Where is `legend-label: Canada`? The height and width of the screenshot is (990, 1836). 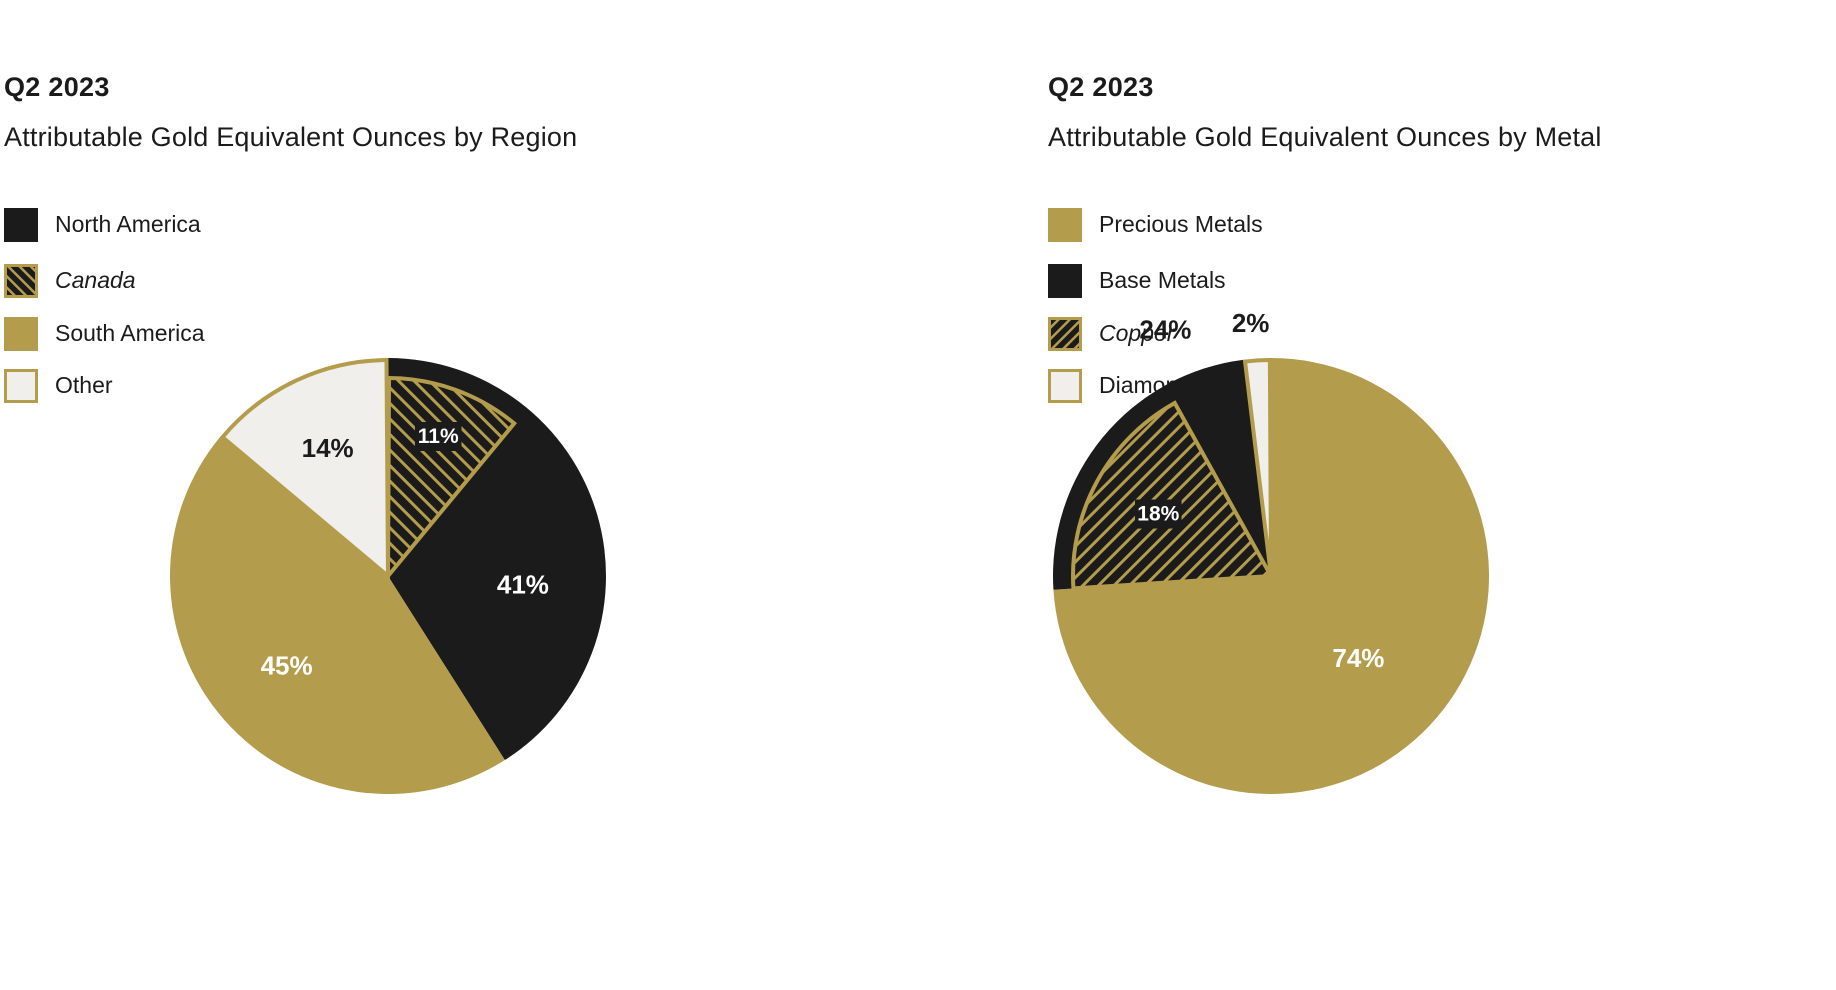 legend-label: Canada is located at coordinates (95, 280).